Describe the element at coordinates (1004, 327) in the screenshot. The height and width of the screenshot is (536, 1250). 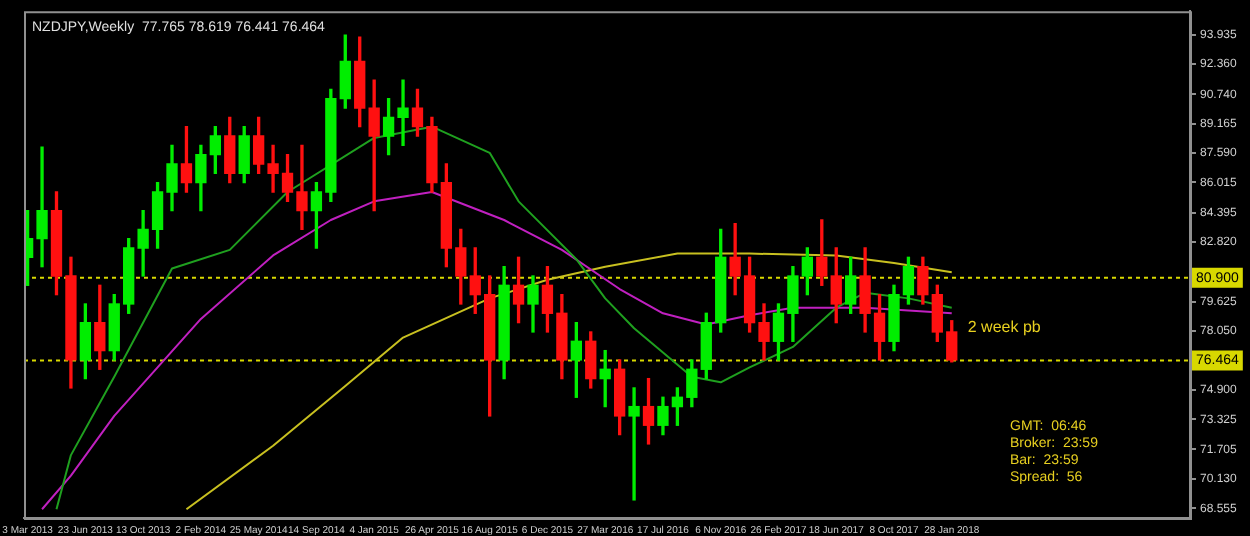
I see `annotation: 2 week pb` at that location.